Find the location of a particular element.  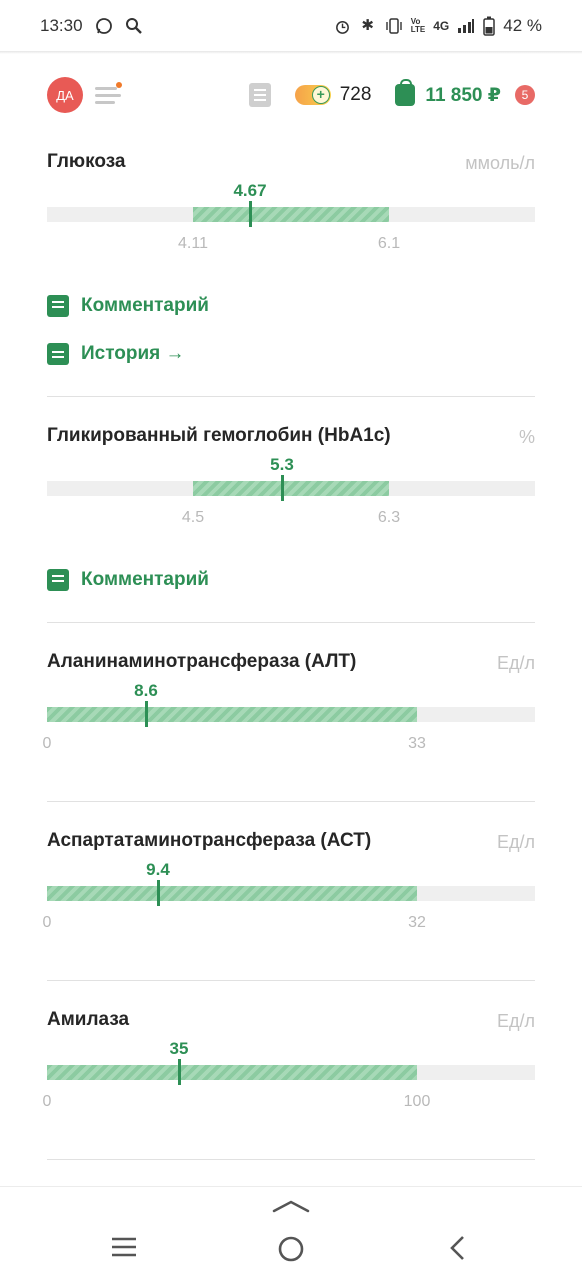

indicator-title: Гликированный гемоглобин (HbA1c) is located at coordinates (219, 435).